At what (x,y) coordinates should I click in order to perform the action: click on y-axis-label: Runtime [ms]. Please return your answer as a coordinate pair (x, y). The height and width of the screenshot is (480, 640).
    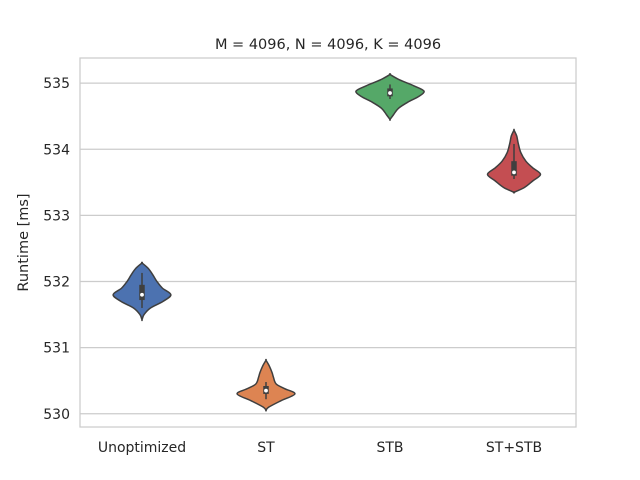
    Looking at the image, I should click on (24, 242).